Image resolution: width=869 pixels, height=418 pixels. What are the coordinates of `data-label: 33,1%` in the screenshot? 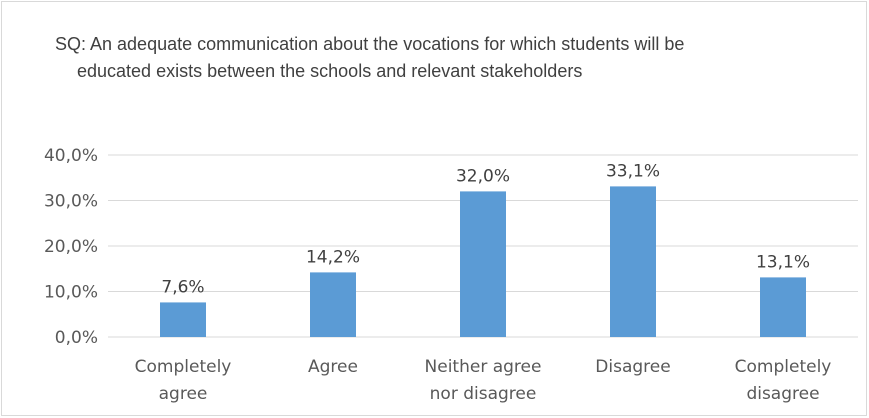 It's located at (633, 171).